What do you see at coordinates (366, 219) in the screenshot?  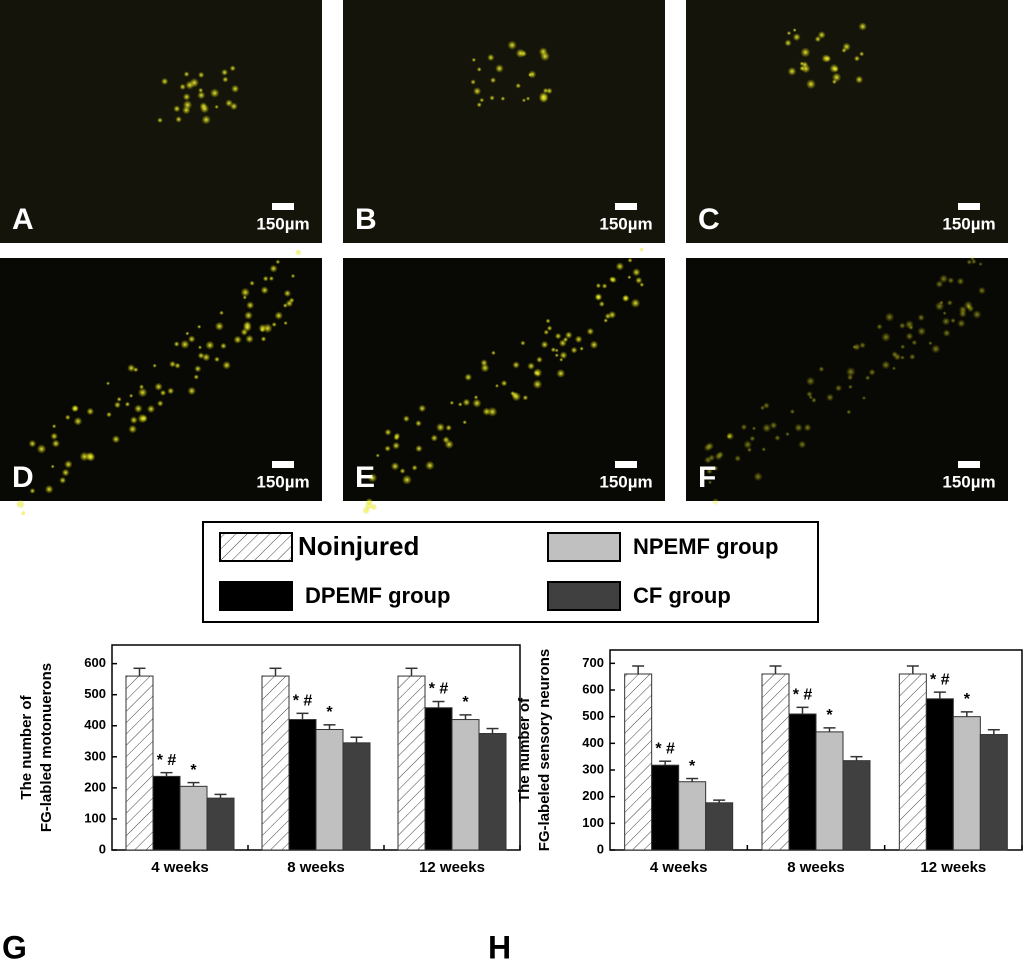 I see `panel-label: B` at bounding box center [366, 219].